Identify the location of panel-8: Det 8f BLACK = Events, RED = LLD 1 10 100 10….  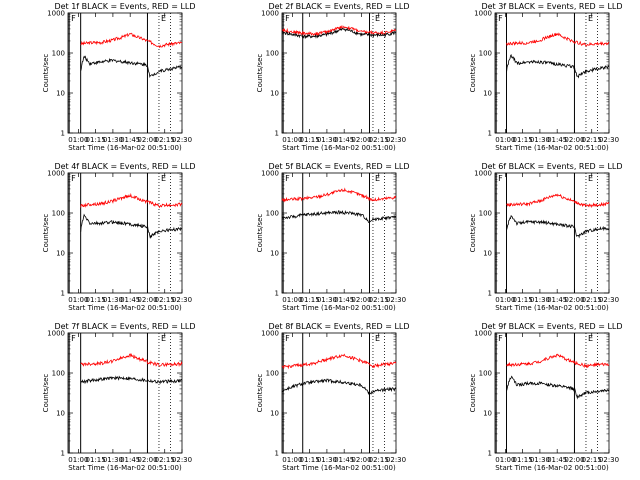
(333, 397).